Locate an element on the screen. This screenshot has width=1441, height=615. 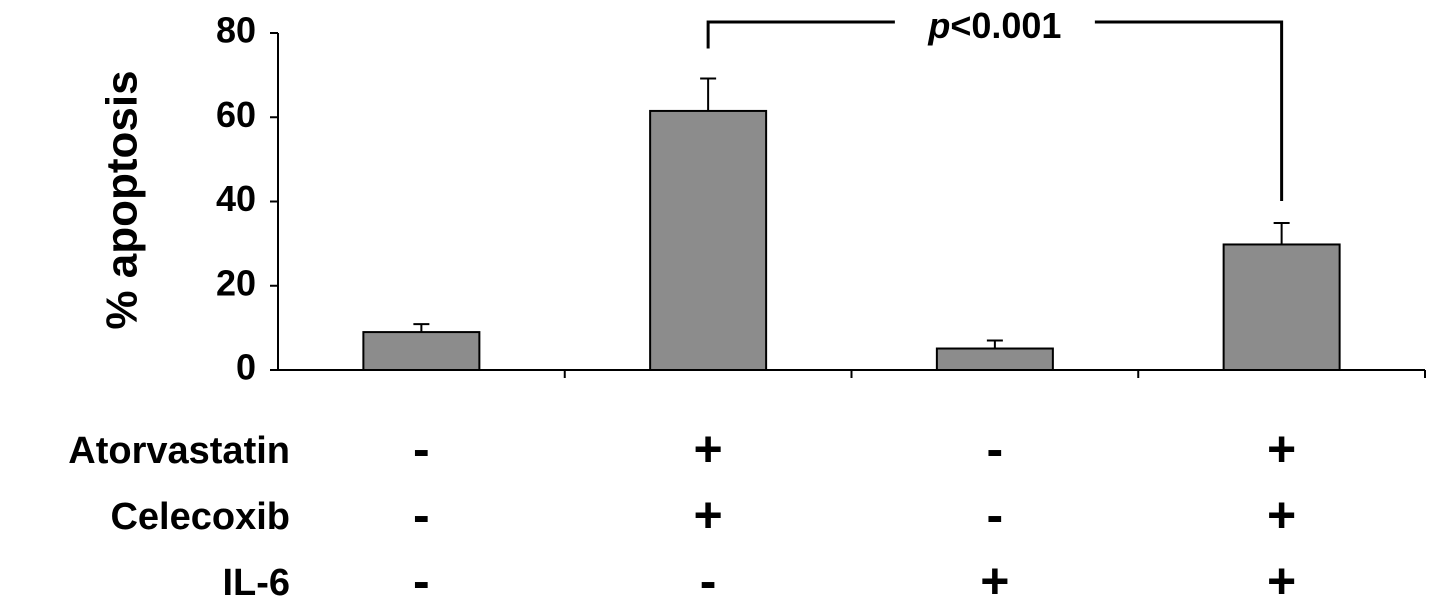
y-tick-label: 60 is located at coordinates (236, 114).